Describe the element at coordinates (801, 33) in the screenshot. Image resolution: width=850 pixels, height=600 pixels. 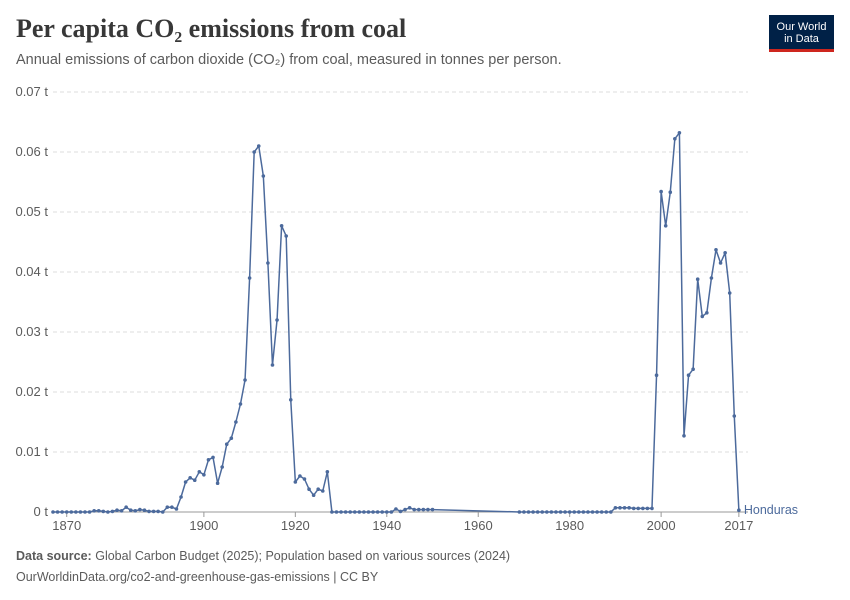
I see `owid-logo: Our World in Data` at that location.